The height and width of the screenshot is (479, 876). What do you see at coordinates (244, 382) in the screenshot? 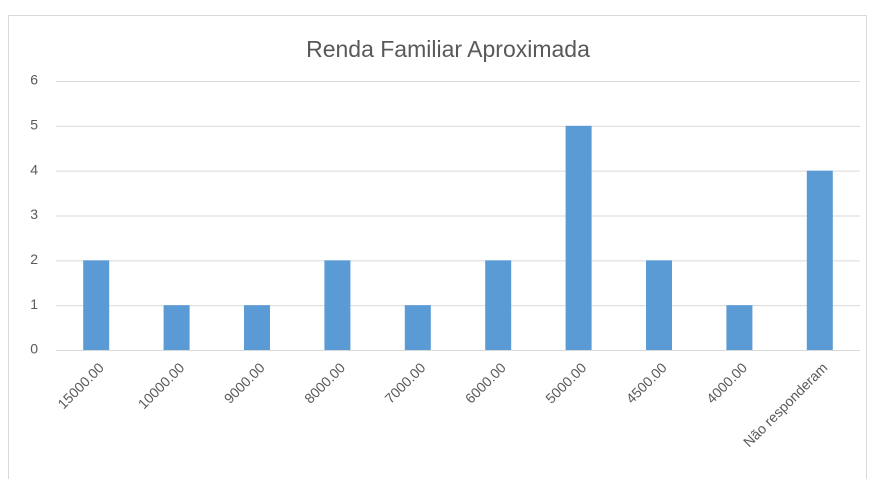
I see `x-tick-label: 9000.00` at bounding box center [244, 382].